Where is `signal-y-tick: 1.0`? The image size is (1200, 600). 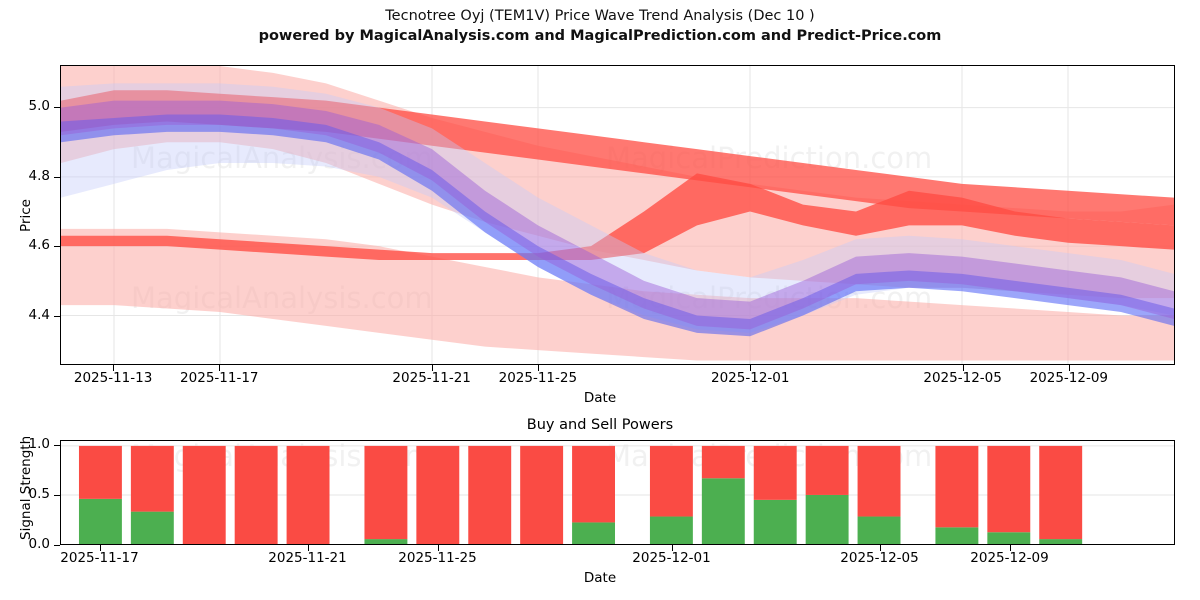 signal-y-tick: 1.0 is located at coordinates (39, 444).